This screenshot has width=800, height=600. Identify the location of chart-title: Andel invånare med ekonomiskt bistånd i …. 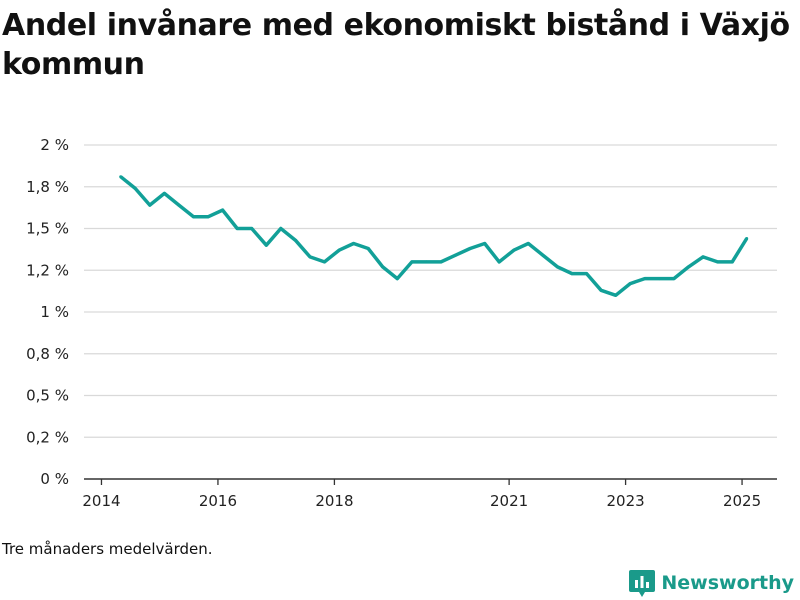
(396, 45).